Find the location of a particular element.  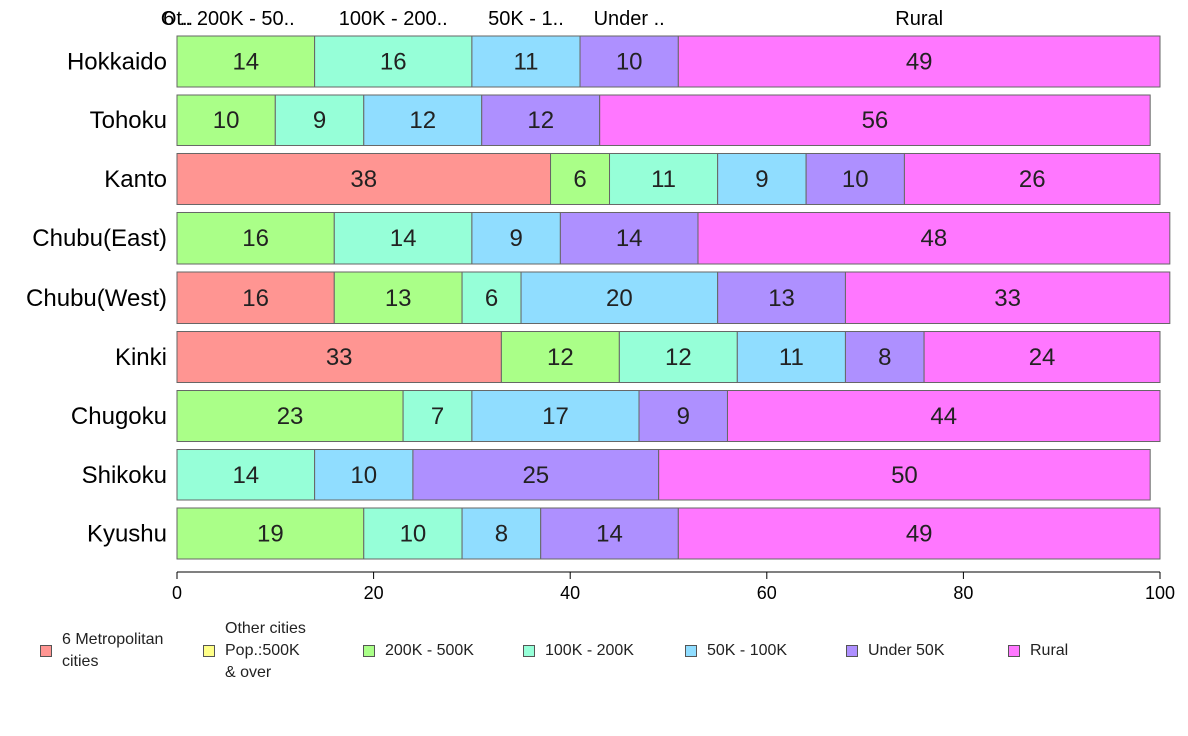

segment-value-label: 23 is located at coordinates (290, 416).